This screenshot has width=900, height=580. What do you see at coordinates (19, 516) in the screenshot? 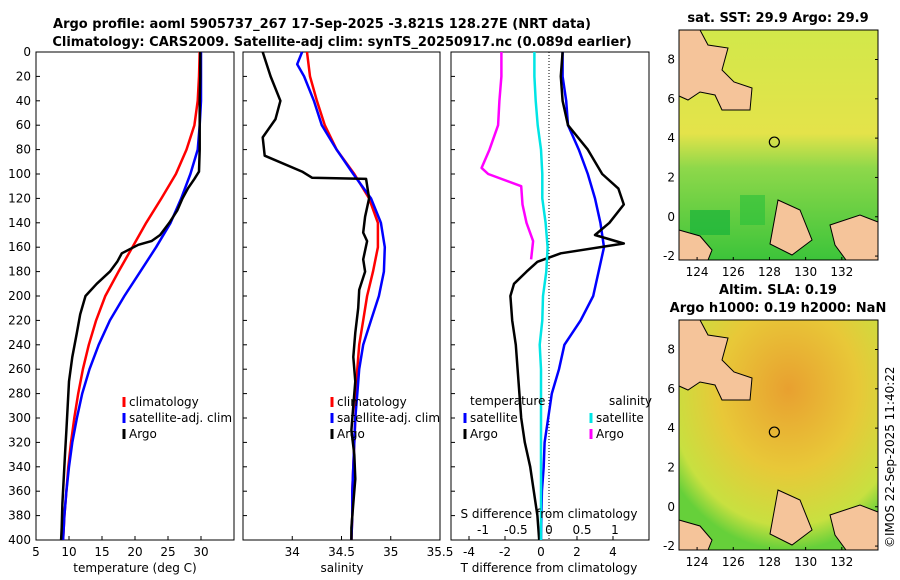
I see `y-tick-label: 380` at bounding box center [19, 516].